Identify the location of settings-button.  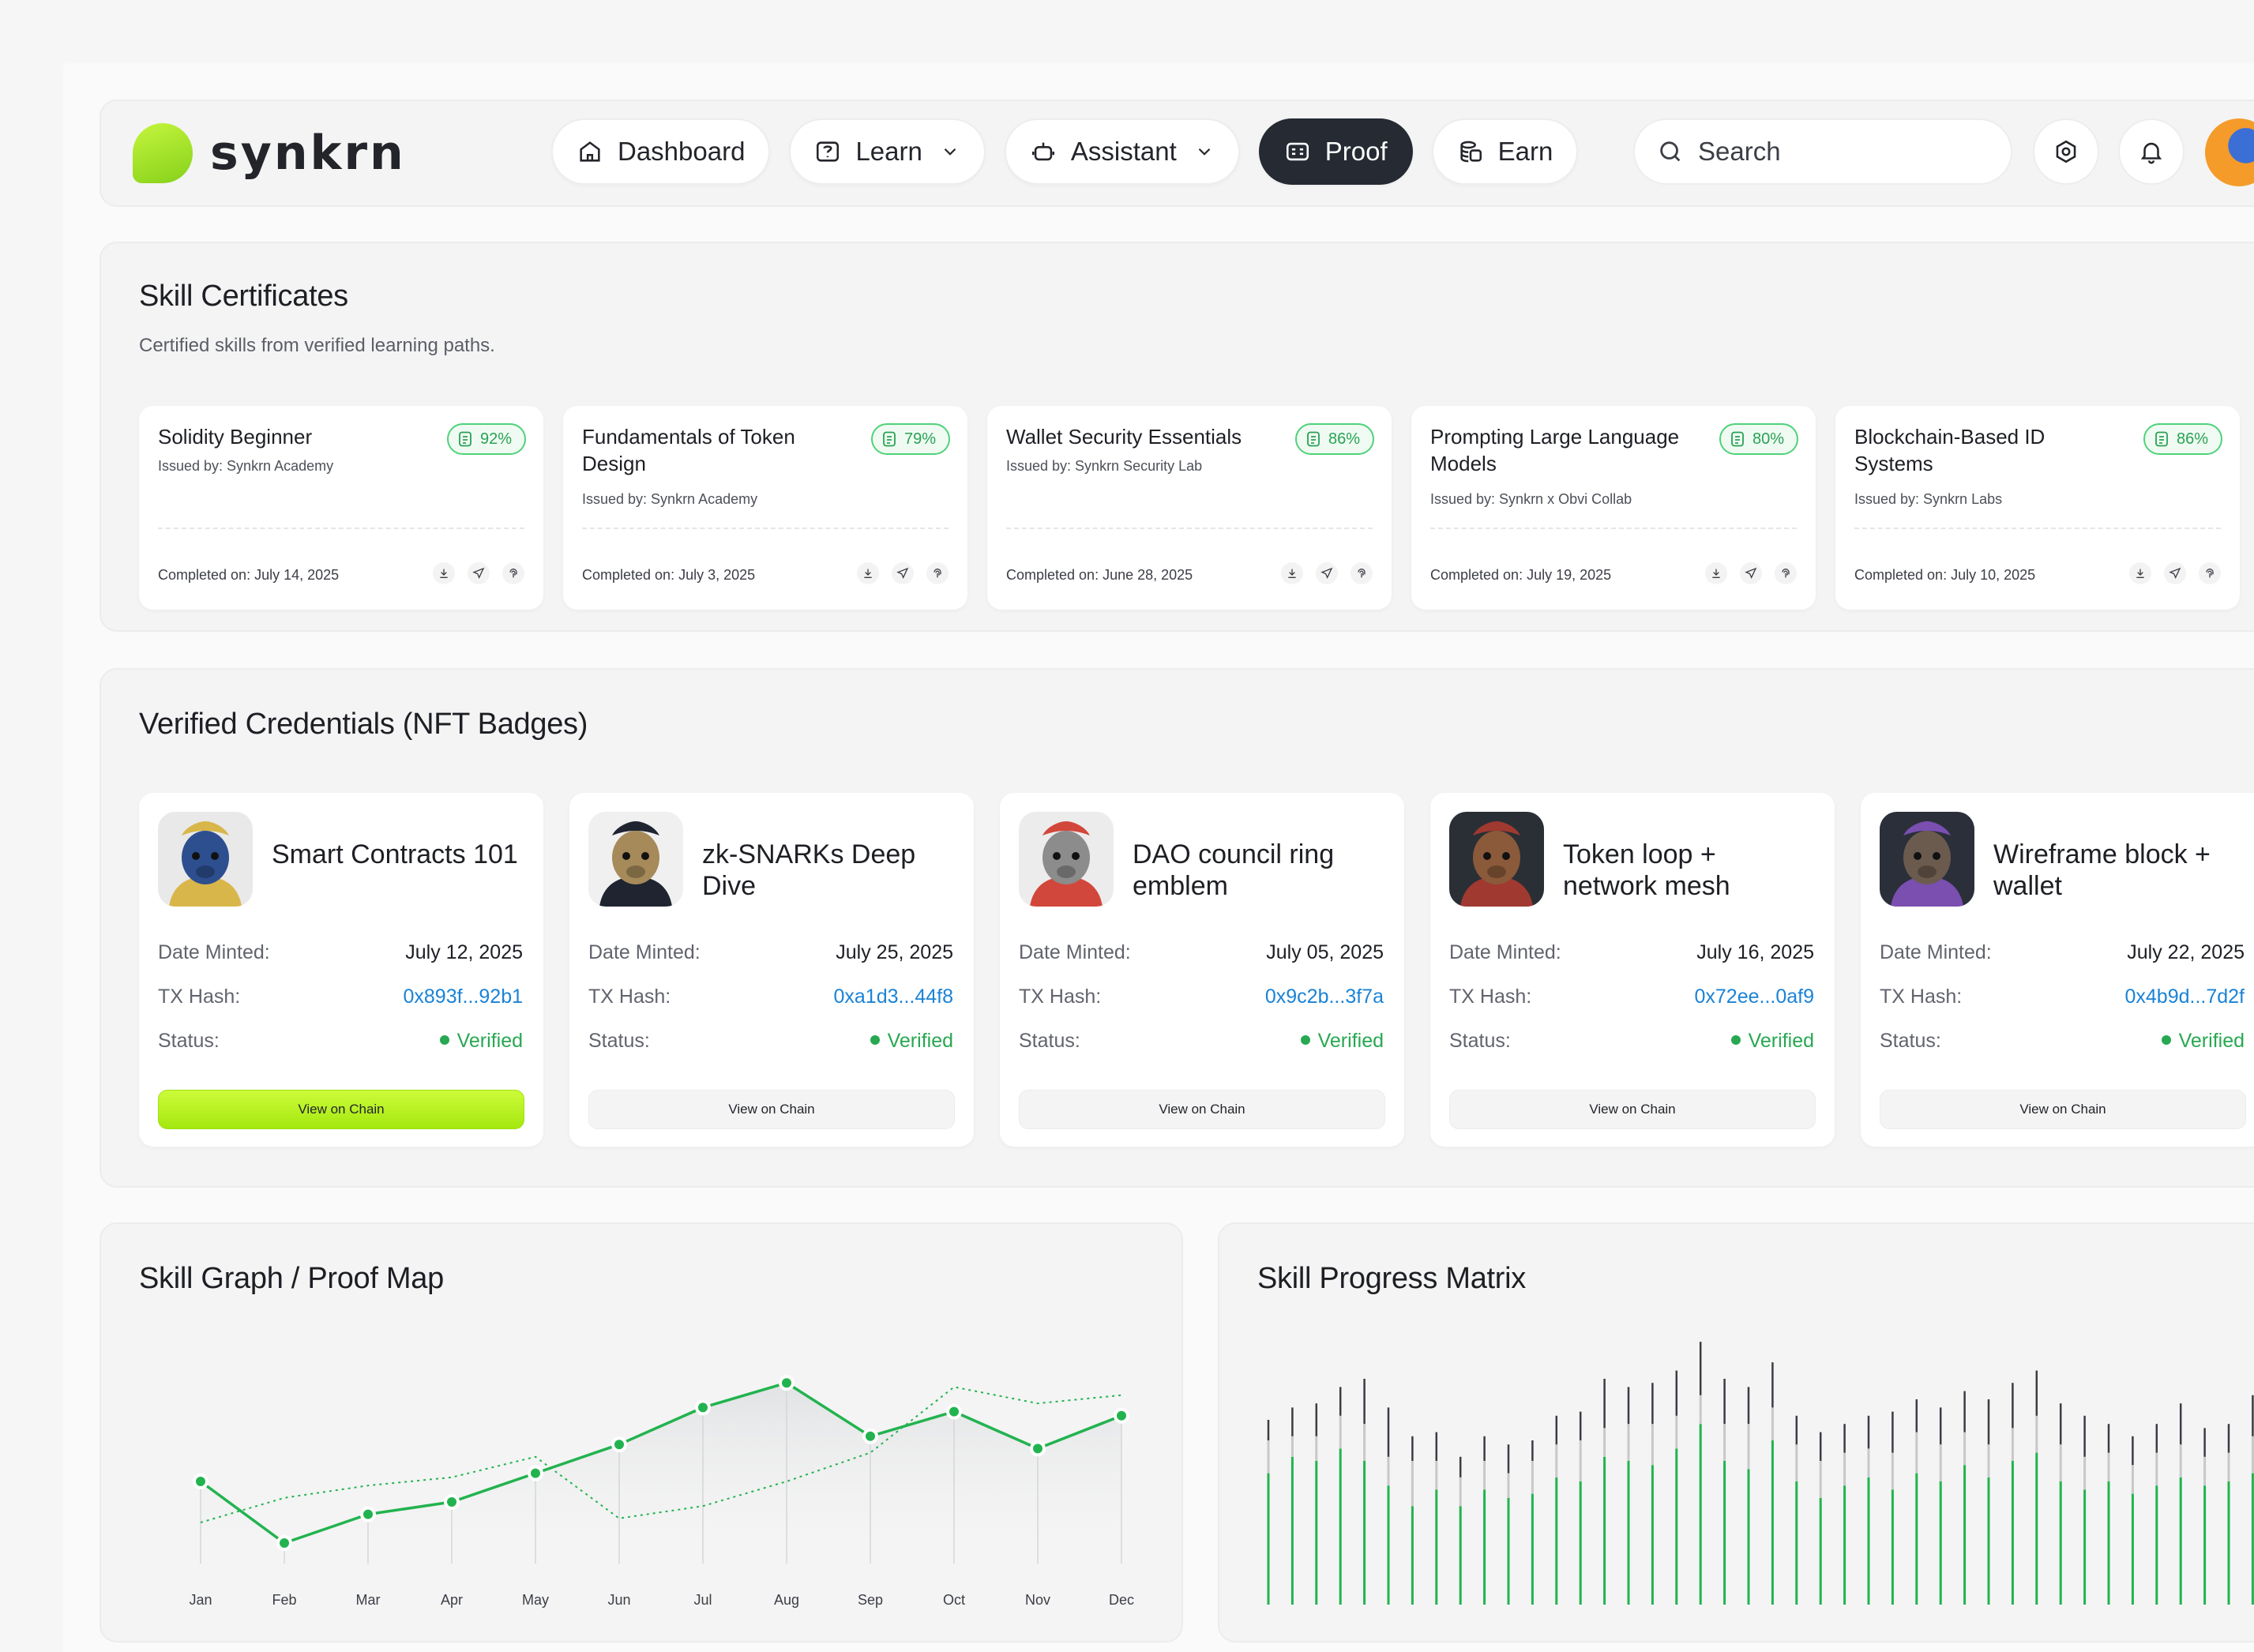
(2066, 151).